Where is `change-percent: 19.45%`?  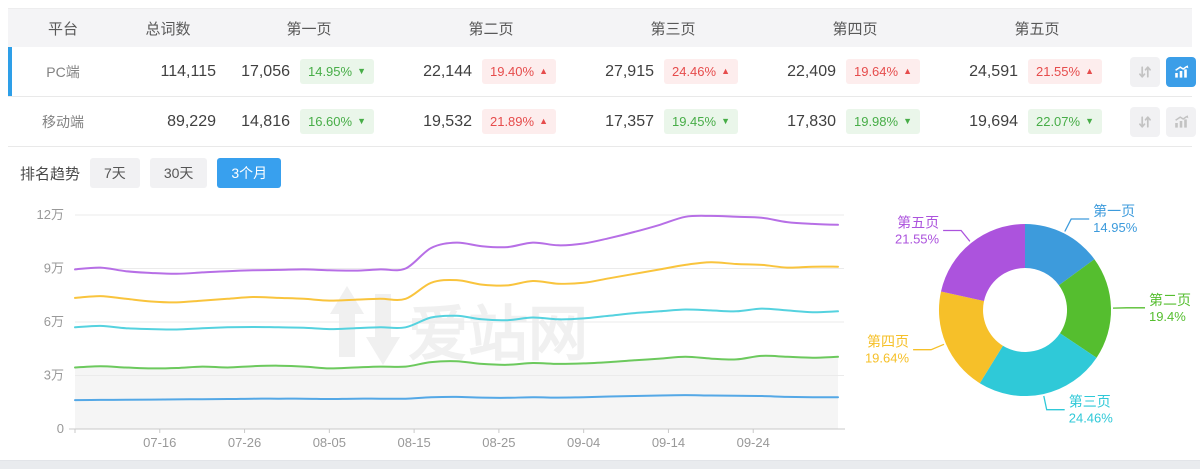
change-percent: 19.45% is located at coordinates (694, 121).